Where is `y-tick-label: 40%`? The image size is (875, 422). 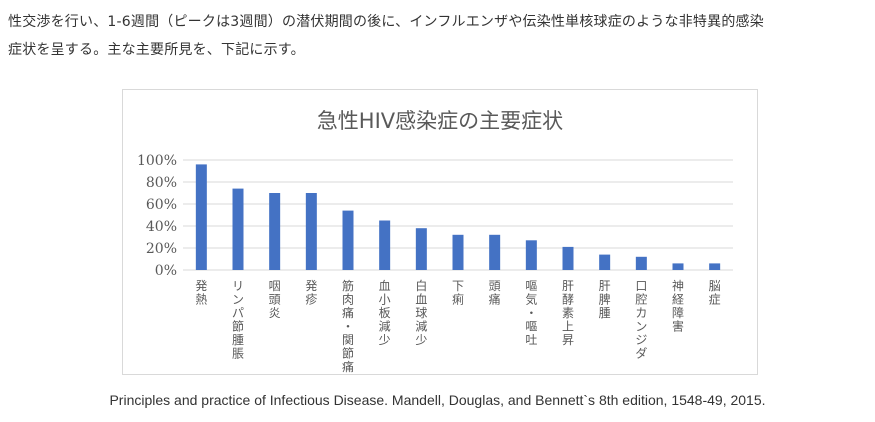 y-tick-label: 40% is located at coordinates (161, 227).